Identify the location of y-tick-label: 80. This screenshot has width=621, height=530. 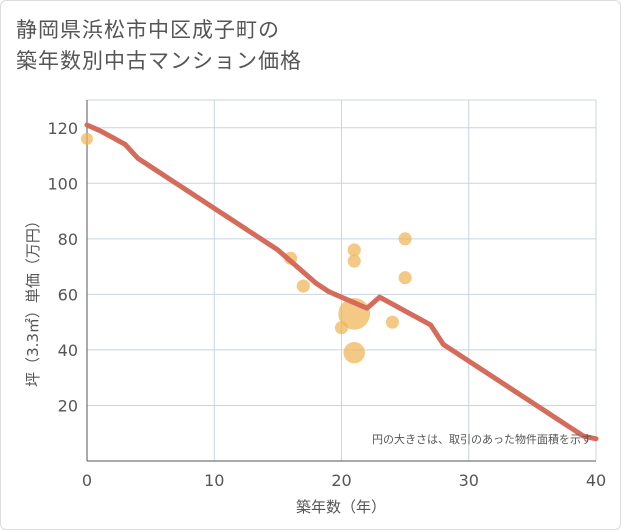
(68, 239).